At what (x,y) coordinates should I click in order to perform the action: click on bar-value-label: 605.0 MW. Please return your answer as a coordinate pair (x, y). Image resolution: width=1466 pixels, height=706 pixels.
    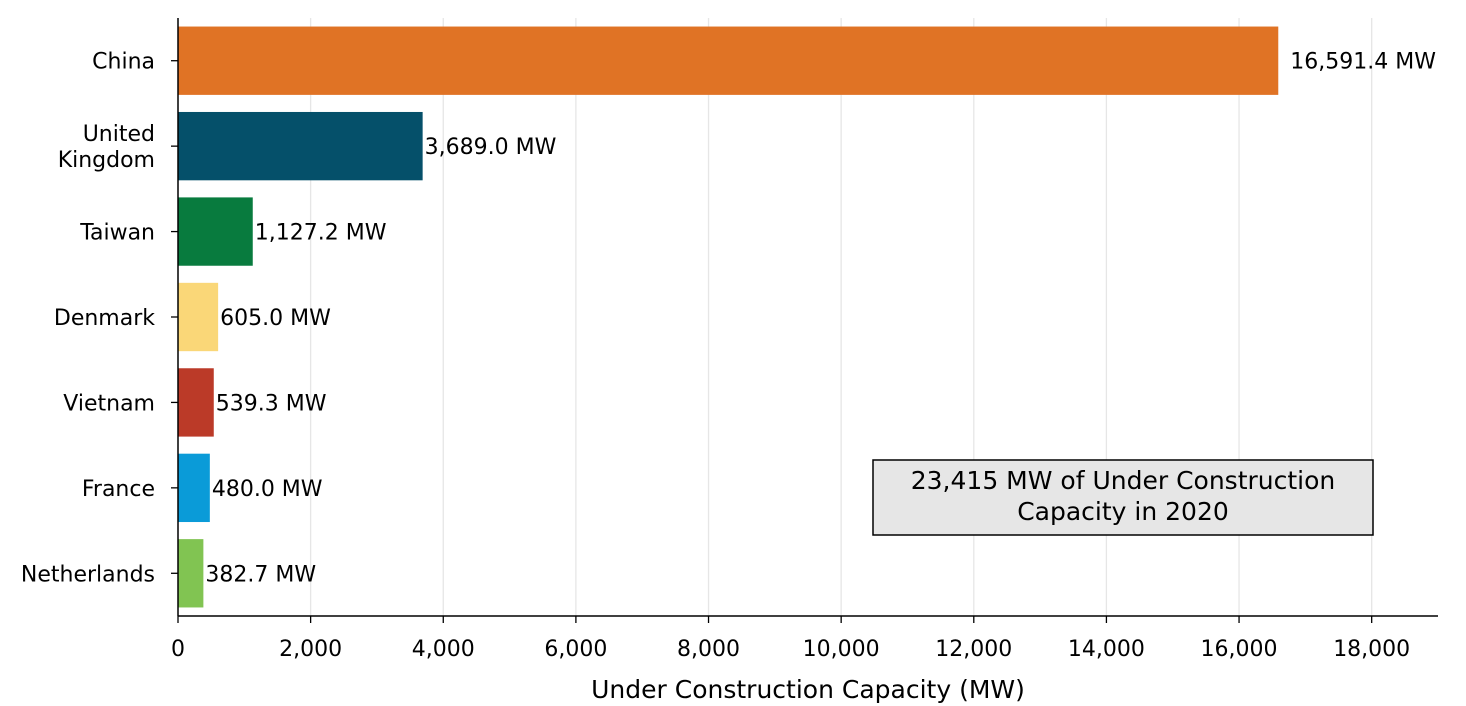
    Looking at the image, I should click on (275, 318).